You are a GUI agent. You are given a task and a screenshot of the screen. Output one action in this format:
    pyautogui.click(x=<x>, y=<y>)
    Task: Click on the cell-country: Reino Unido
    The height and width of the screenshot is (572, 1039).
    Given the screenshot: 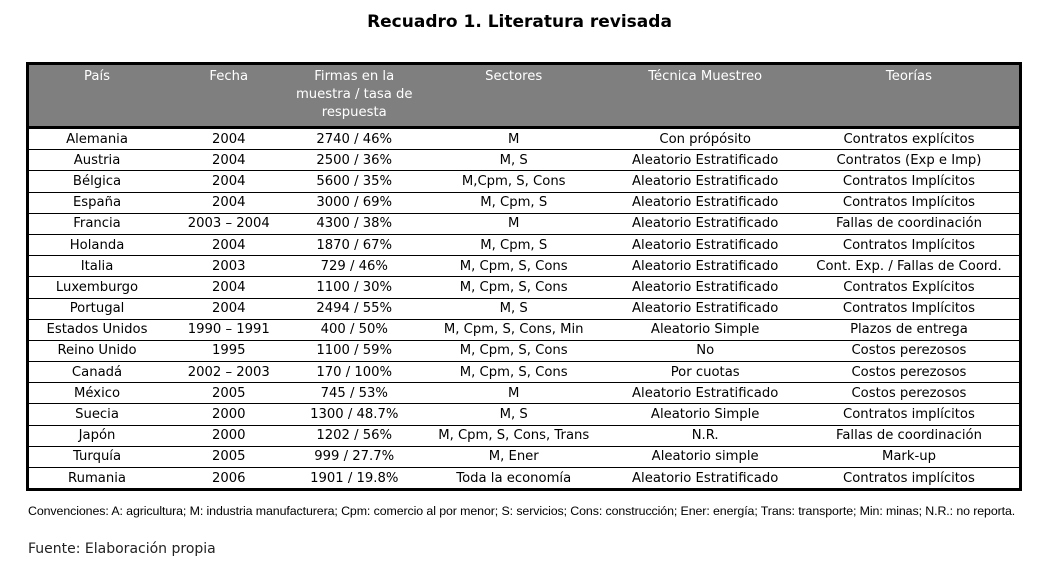 What is the action you would take?
    pyautogui.click(x=96, y=351)
    